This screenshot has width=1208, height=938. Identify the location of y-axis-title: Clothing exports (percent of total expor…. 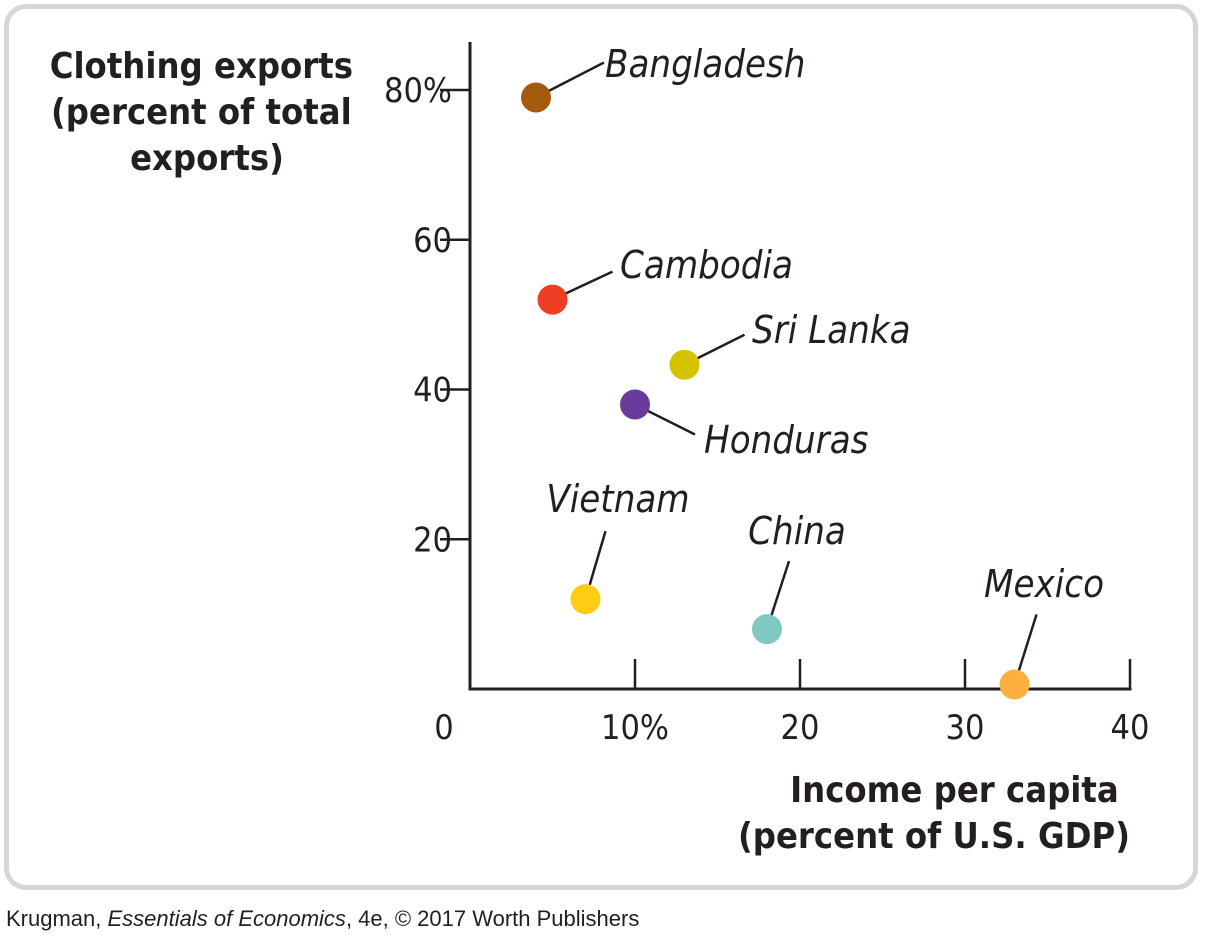
(207, 112).